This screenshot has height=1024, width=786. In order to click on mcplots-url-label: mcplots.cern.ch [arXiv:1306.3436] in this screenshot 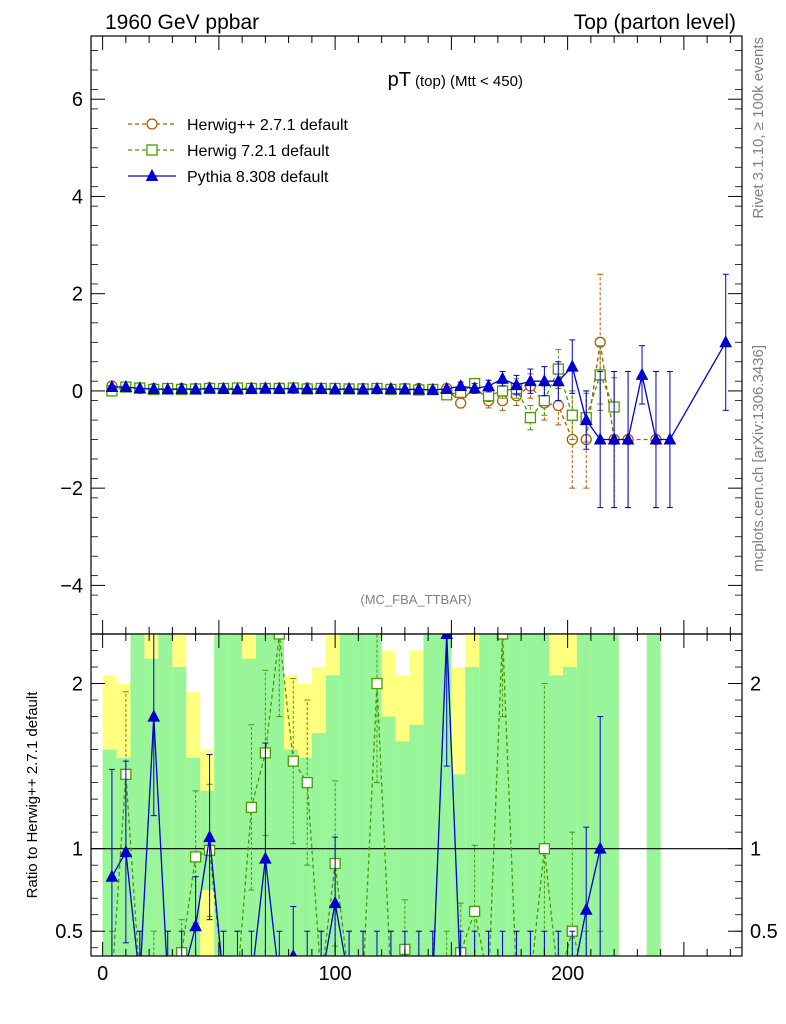, I will do `click(758, 458)`.